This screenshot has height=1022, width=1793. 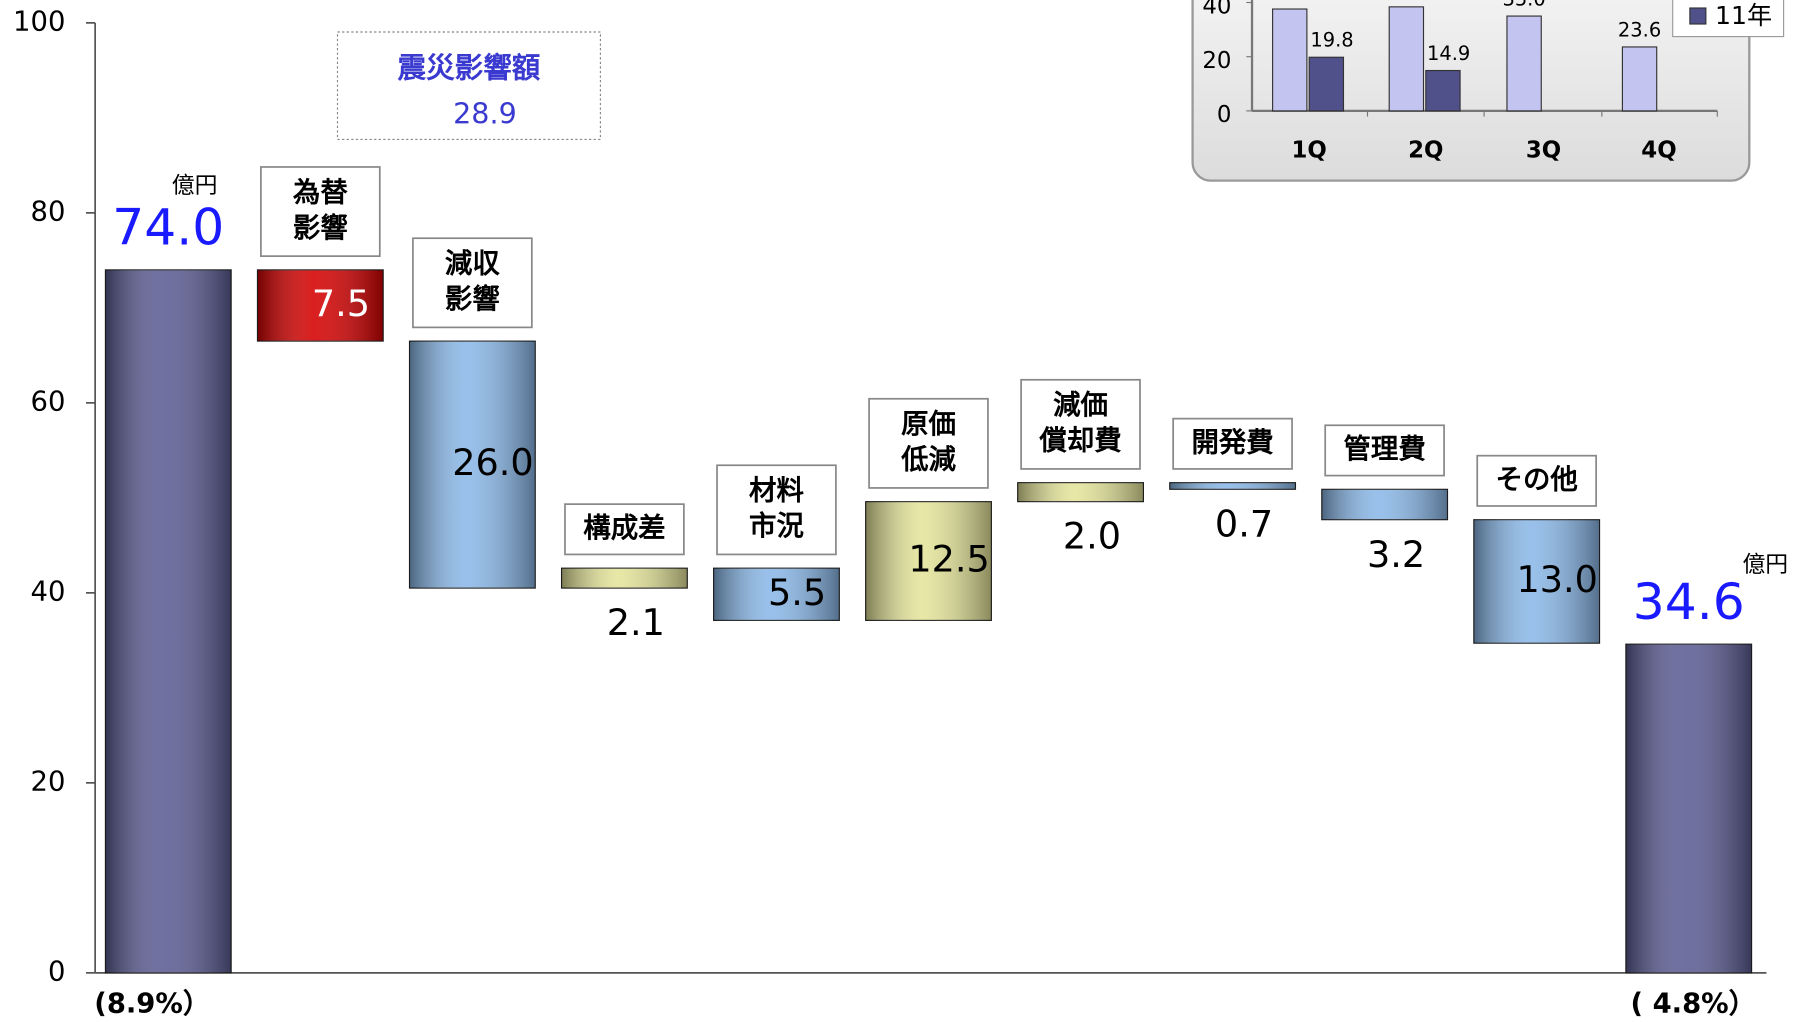 What do you see at coordinates (48, 781) in the screenshot?
I see `y-tick-label: 20` at bounding box center [48, 781].